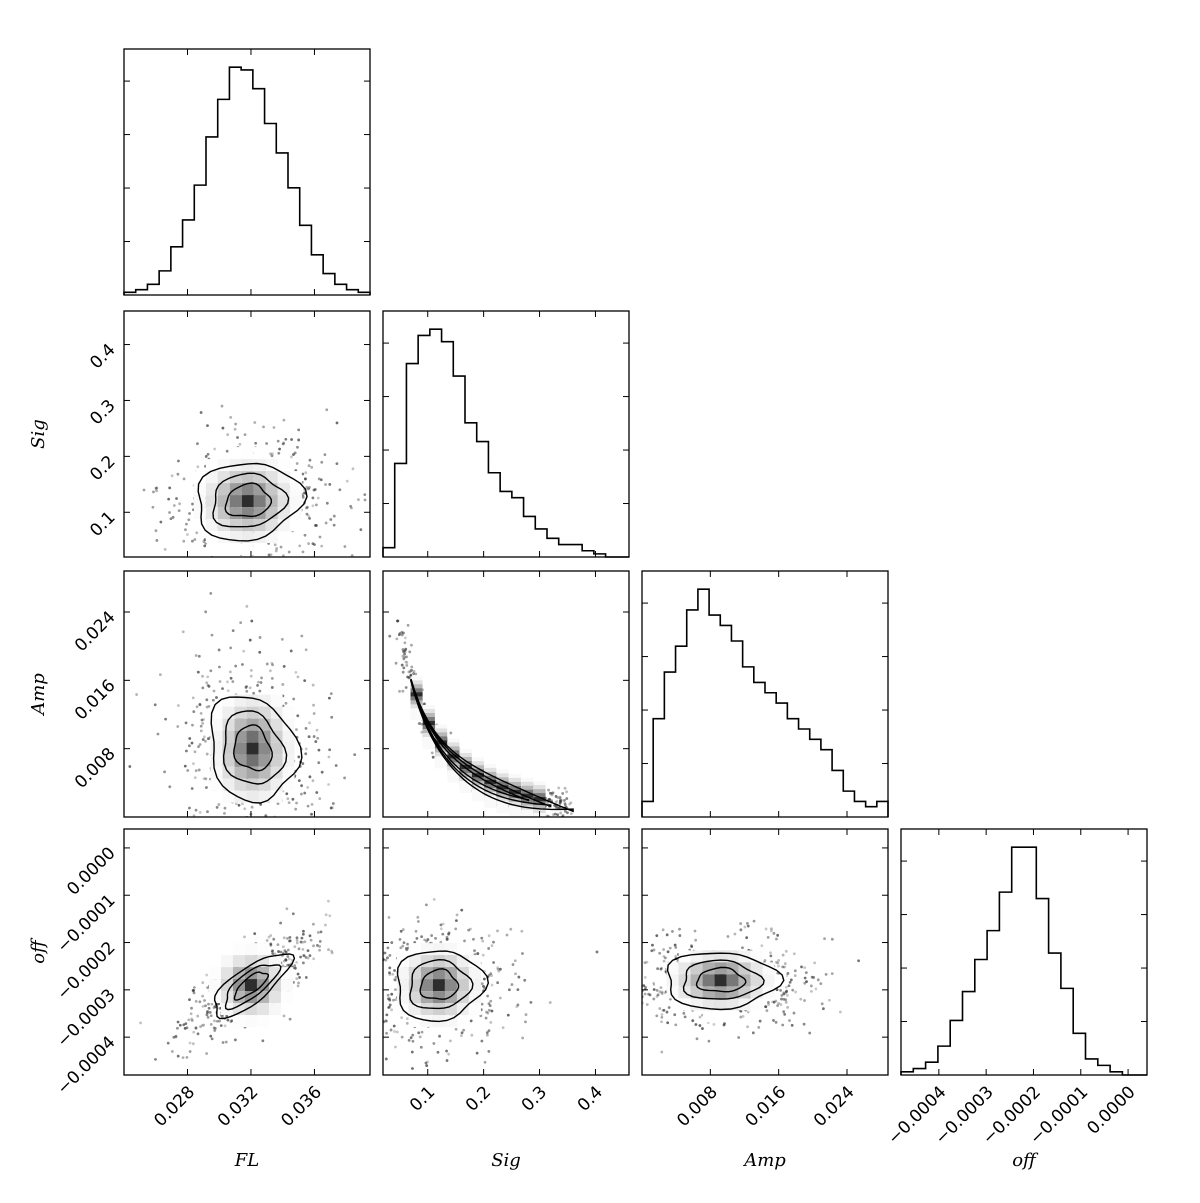 The image size is (1200, 1203). What do you see at coordinates (102, 468) in the screenshot?
I see `y-tick-label-Sig: 0.2` at bounding box center [102, 468].